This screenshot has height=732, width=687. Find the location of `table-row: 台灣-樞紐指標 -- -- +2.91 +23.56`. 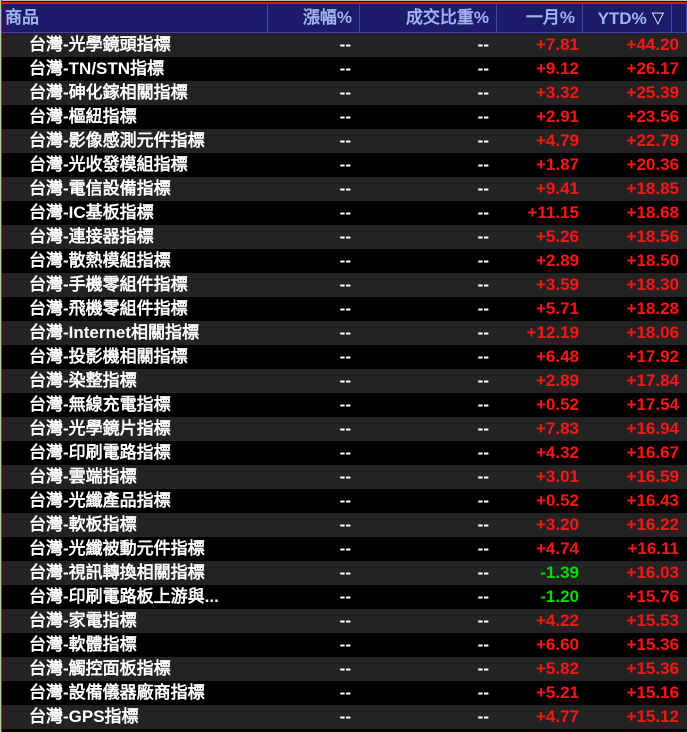

table-row: 台灣-樞紐指標 -- -- +2.91 +23.56 is located at coordinates (343, 117).